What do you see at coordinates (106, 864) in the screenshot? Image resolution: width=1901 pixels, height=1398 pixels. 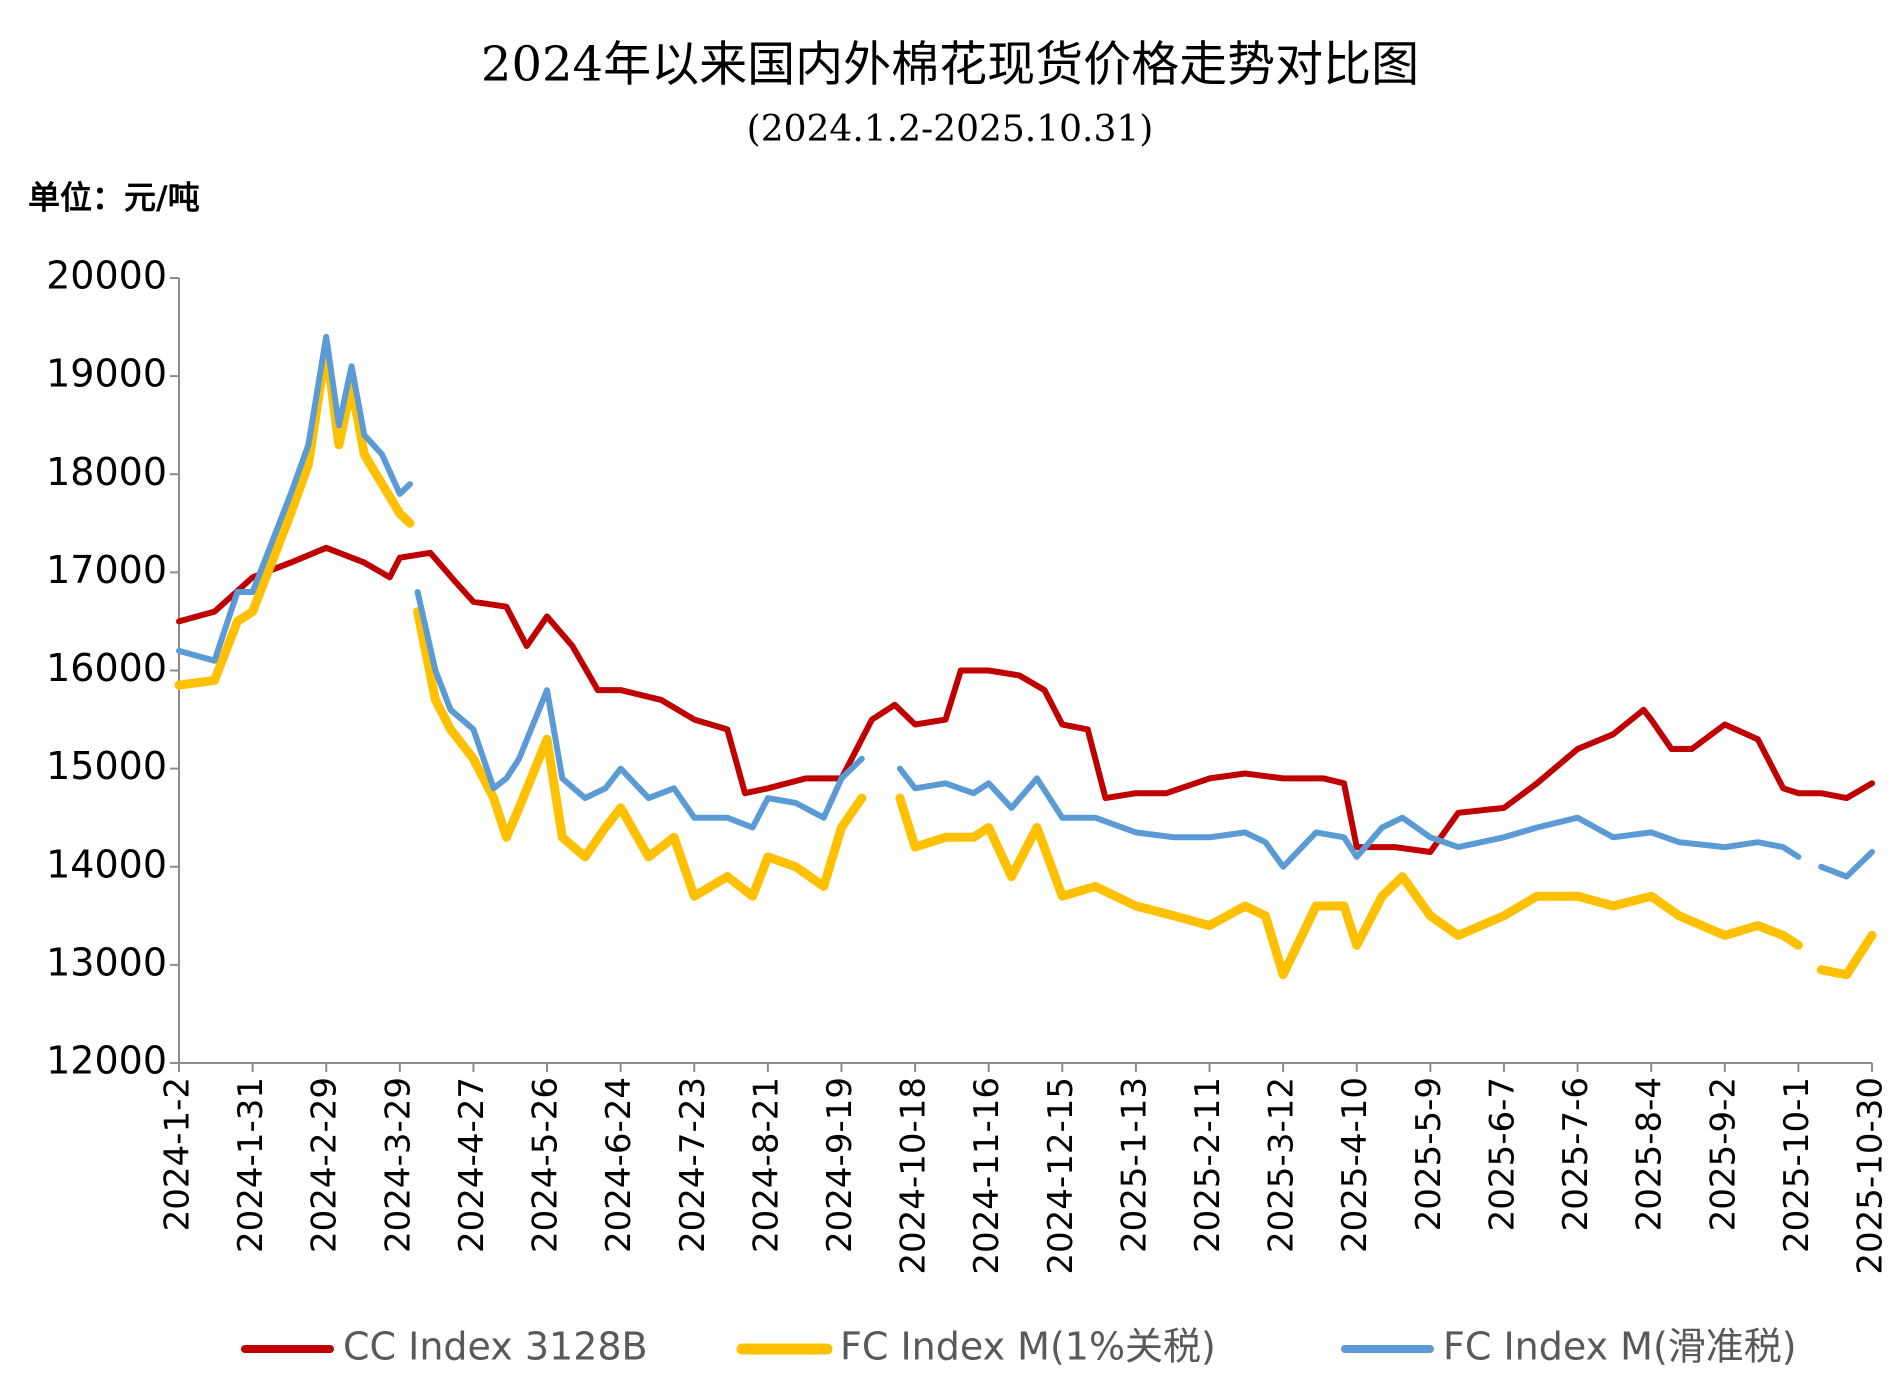 I see `y-tick-label: 14000` at bounding box center [106, 864].